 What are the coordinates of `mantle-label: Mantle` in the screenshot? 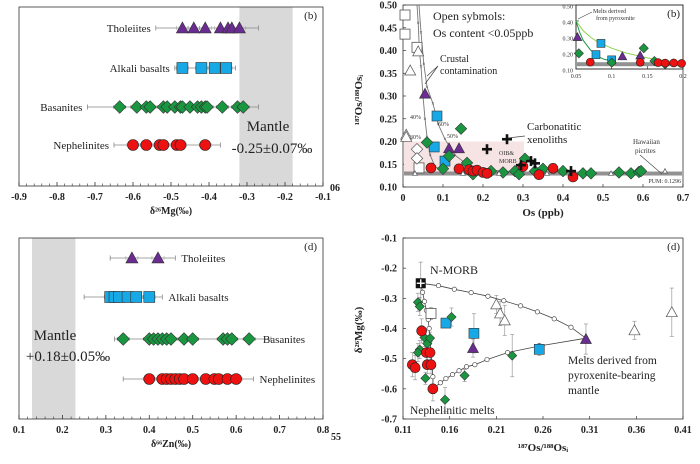 It's located at (268, 127).